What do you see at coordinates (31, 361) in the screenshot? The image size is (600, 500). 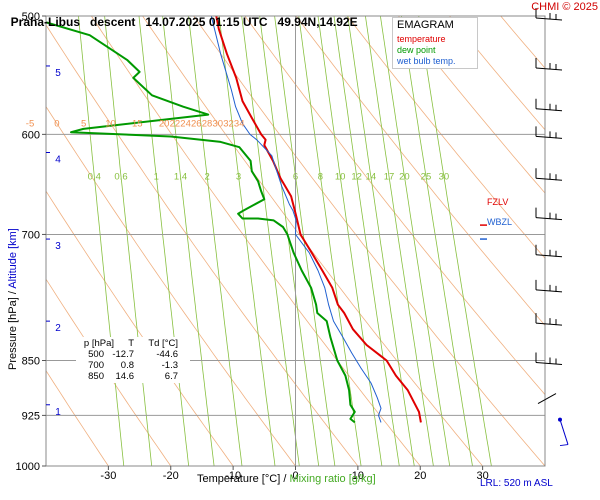 I see `y-tick-label: 850` at bounding box center [31, 361].